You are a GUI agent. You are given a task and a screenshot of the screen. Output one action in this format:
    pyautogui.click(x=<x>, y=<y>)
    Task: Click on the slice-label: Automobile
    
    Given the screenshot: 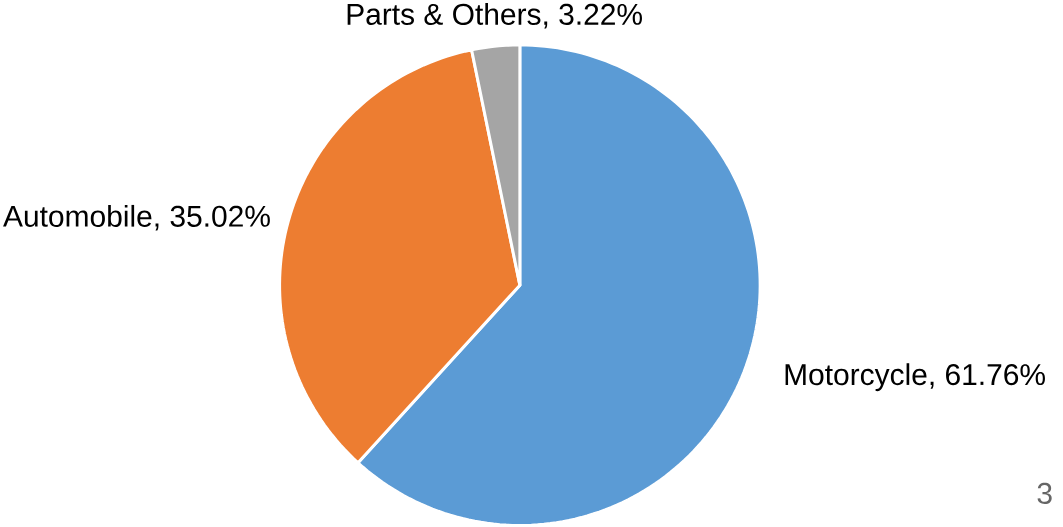 What is the action you would take?
    pyautogui.click(x=77, y=215)
    